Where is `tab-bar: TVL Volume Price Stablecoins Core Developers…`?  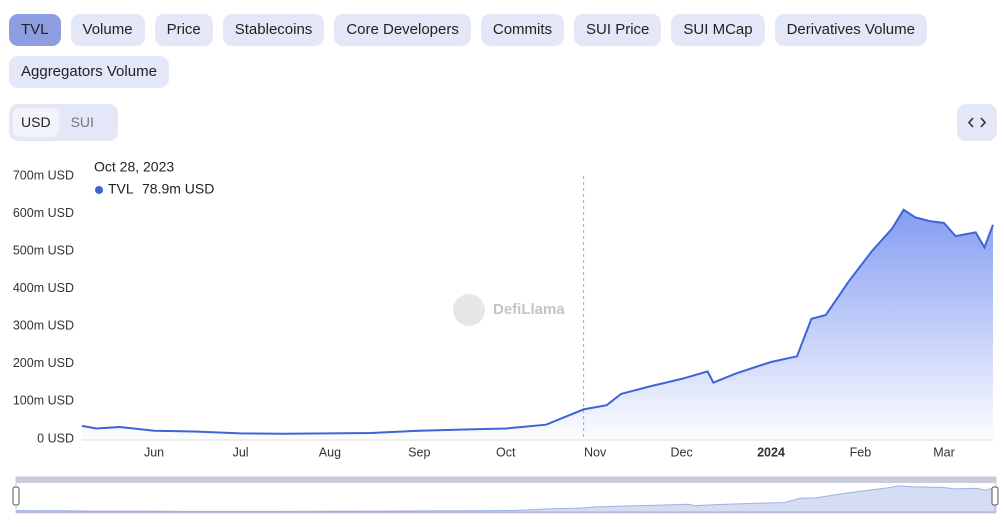
tab-bar: TVL Volume Price Stablecoins Core Developers… is located at coordinates (504, 51).